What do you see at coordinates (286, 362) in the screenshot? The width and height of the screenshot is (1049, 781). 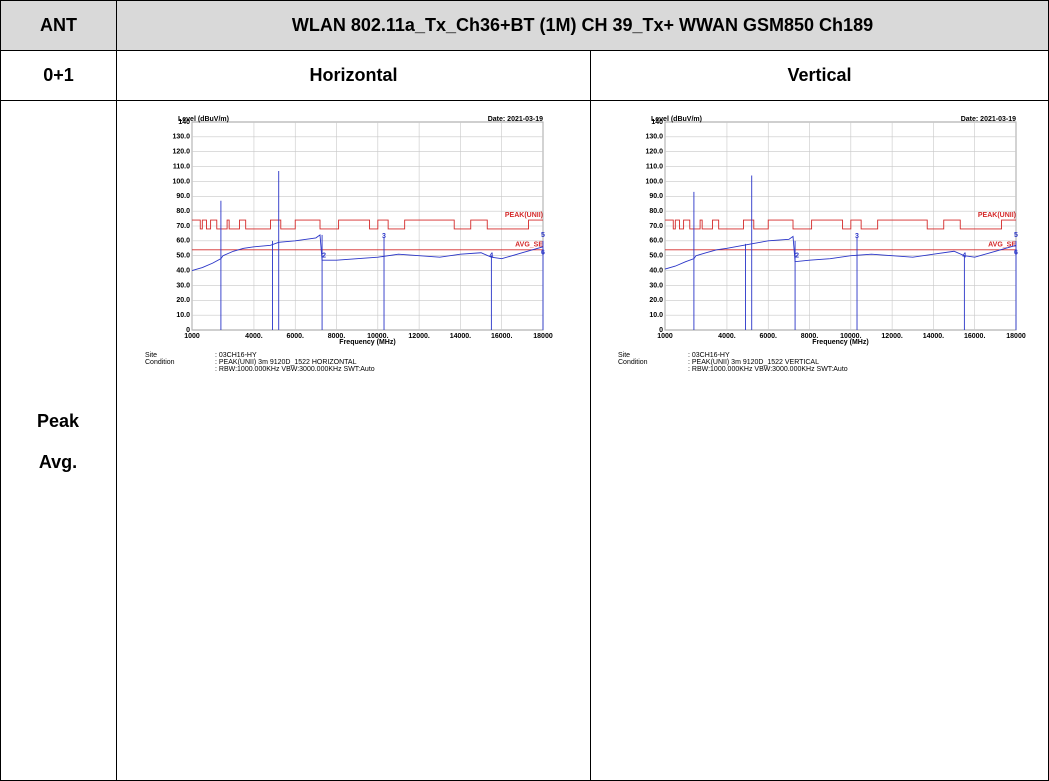 I see `note-text: : PEAK(UNII) 3m 9120D_1522 HORIZONTAL` at bounding box center [286, 362].